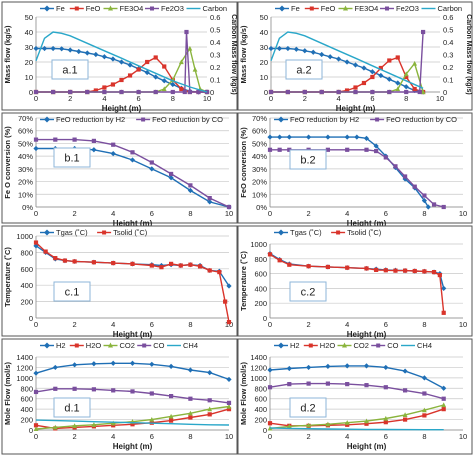 This screenshot has width=474, height=456. I want to click on y-tick-label: 60%, so click(25, 131).